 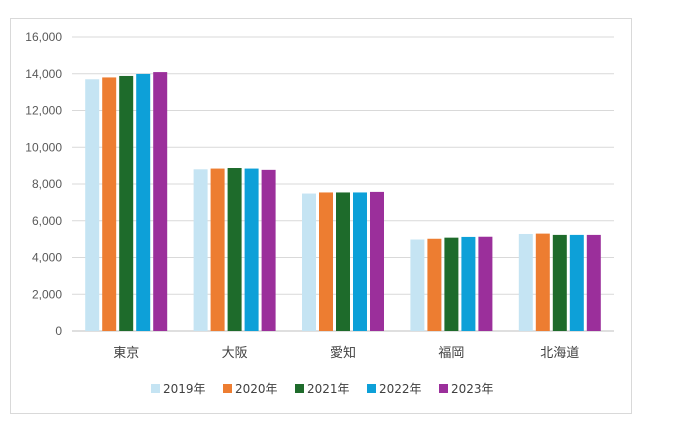 I want to click on legend-label: 2023年, so click(x=472, y=389).